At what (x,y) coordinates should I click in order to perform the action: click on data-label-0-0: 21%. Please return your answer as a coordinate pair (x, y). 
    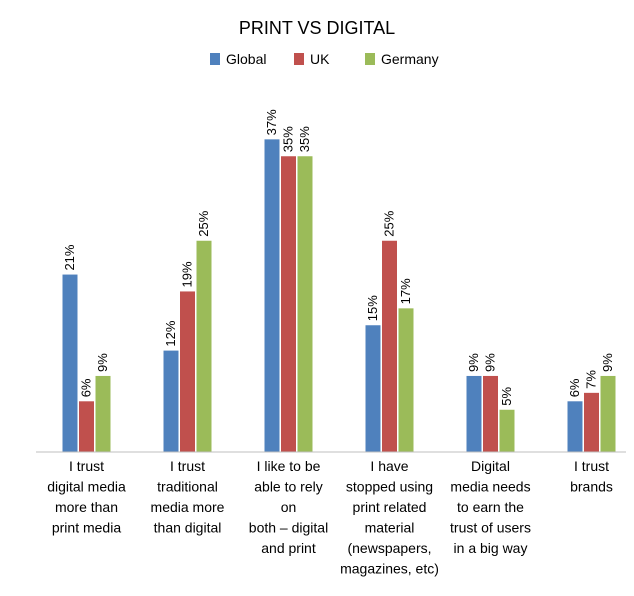
    Looking at the image, I should click on (69, 257).